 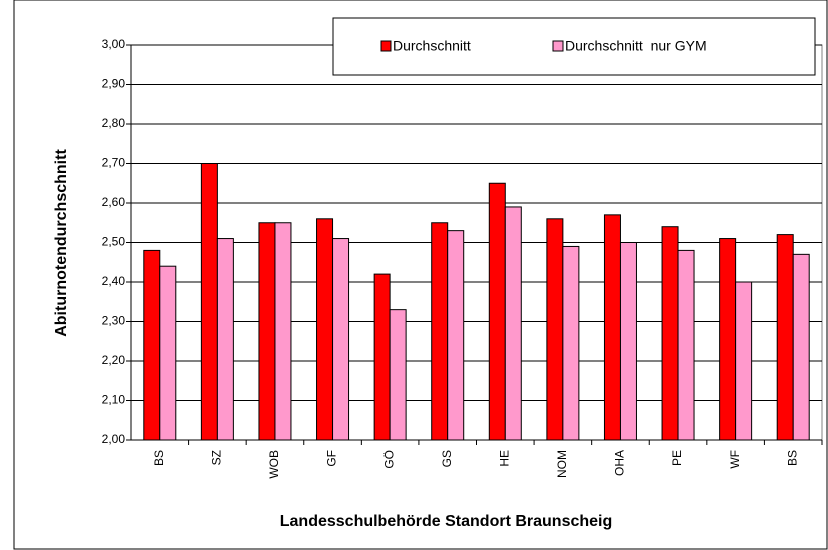 I want to click on x-tick-label: HE, so click(x=504, y=458).